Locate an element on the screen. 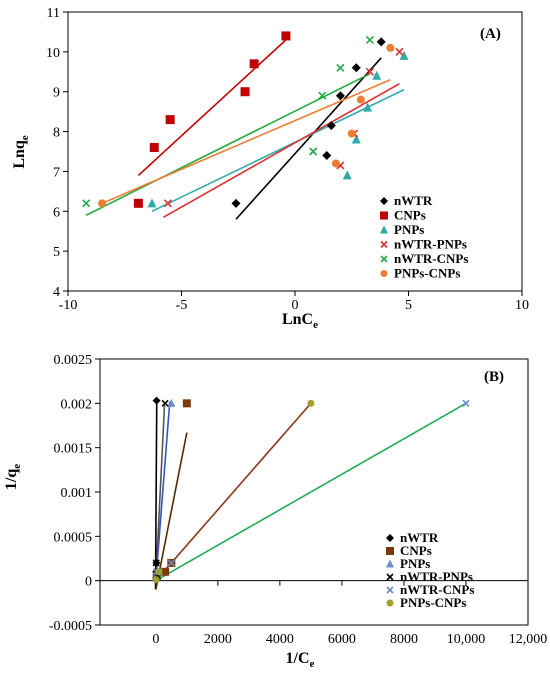 The height and width of the screenshot is (675, 550). chart-a-legend-label: nWTR-CNPs is located at coordinates (431, 258).